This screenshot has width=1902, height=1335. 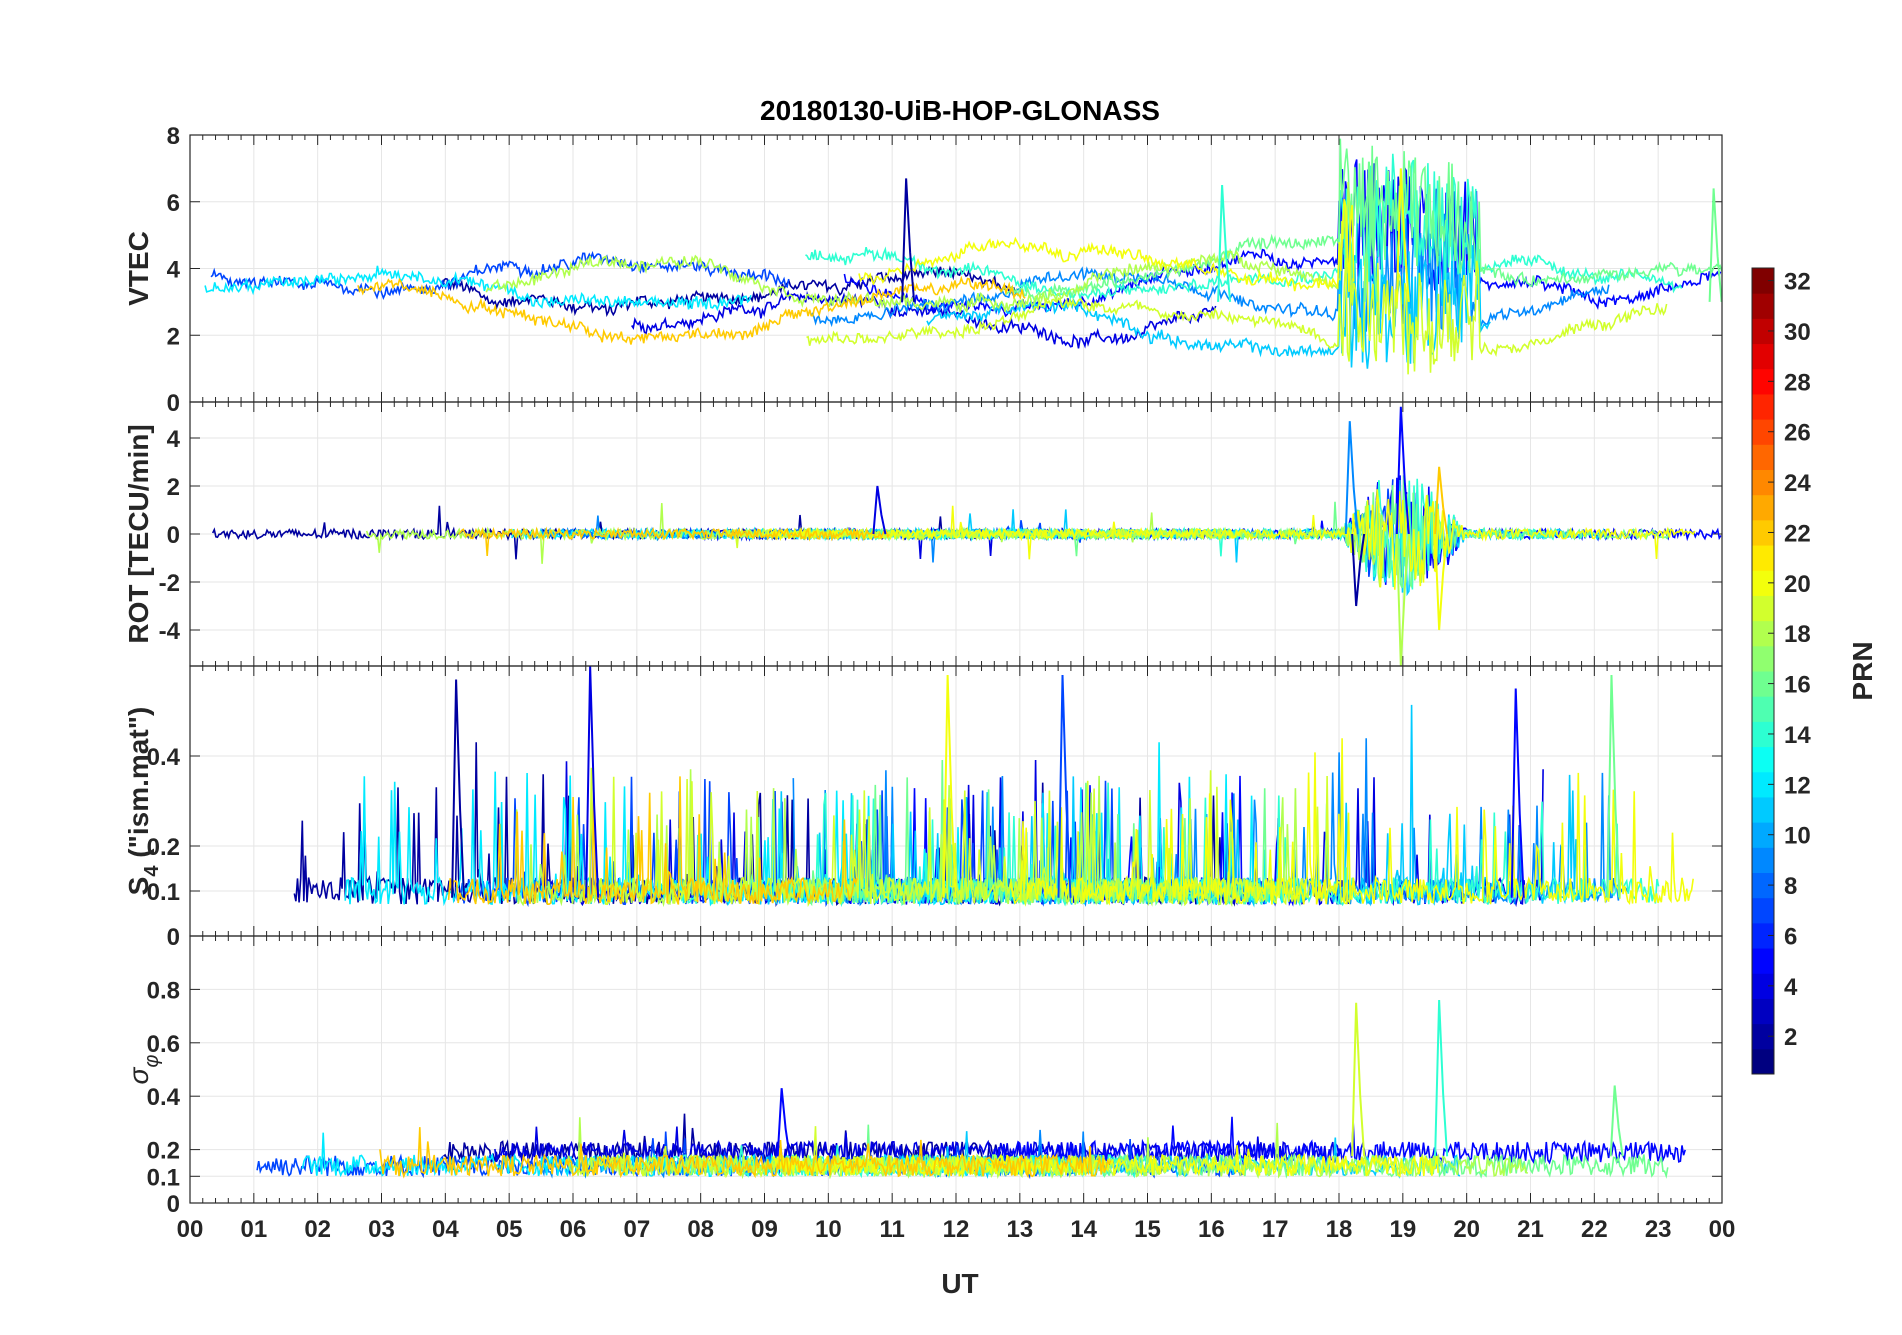 What do you see at coordinates (138, 533) in the screenshot?
I see `y-axis-label: ROT [TECU/min]` at bounding box center [138, 533].